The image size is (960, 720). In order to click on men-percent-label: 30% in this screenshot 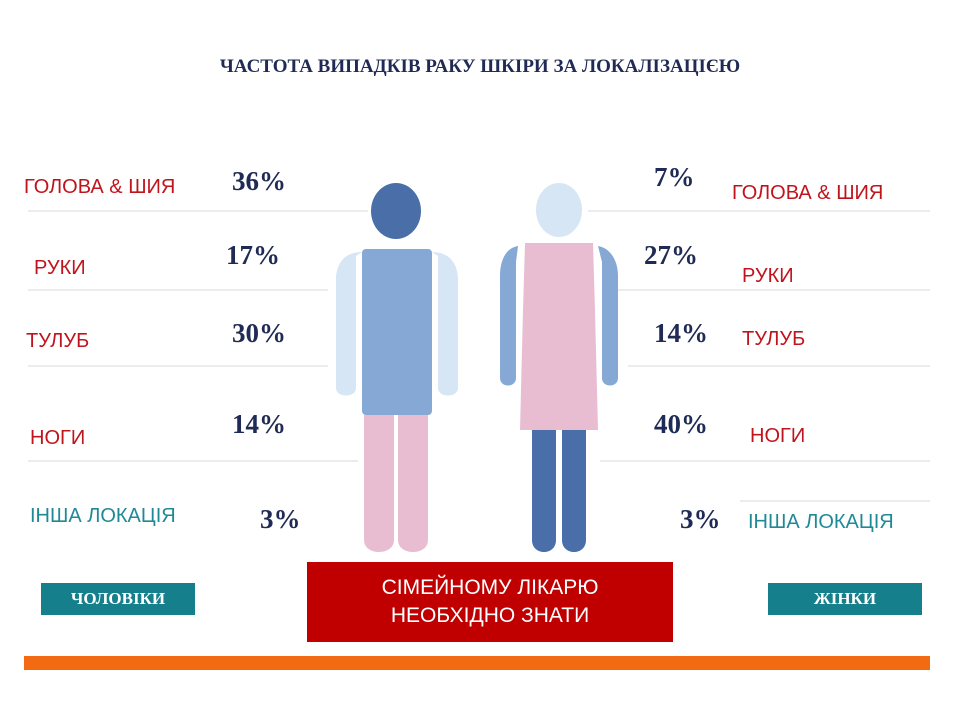, I will do `click(259, 333)`.